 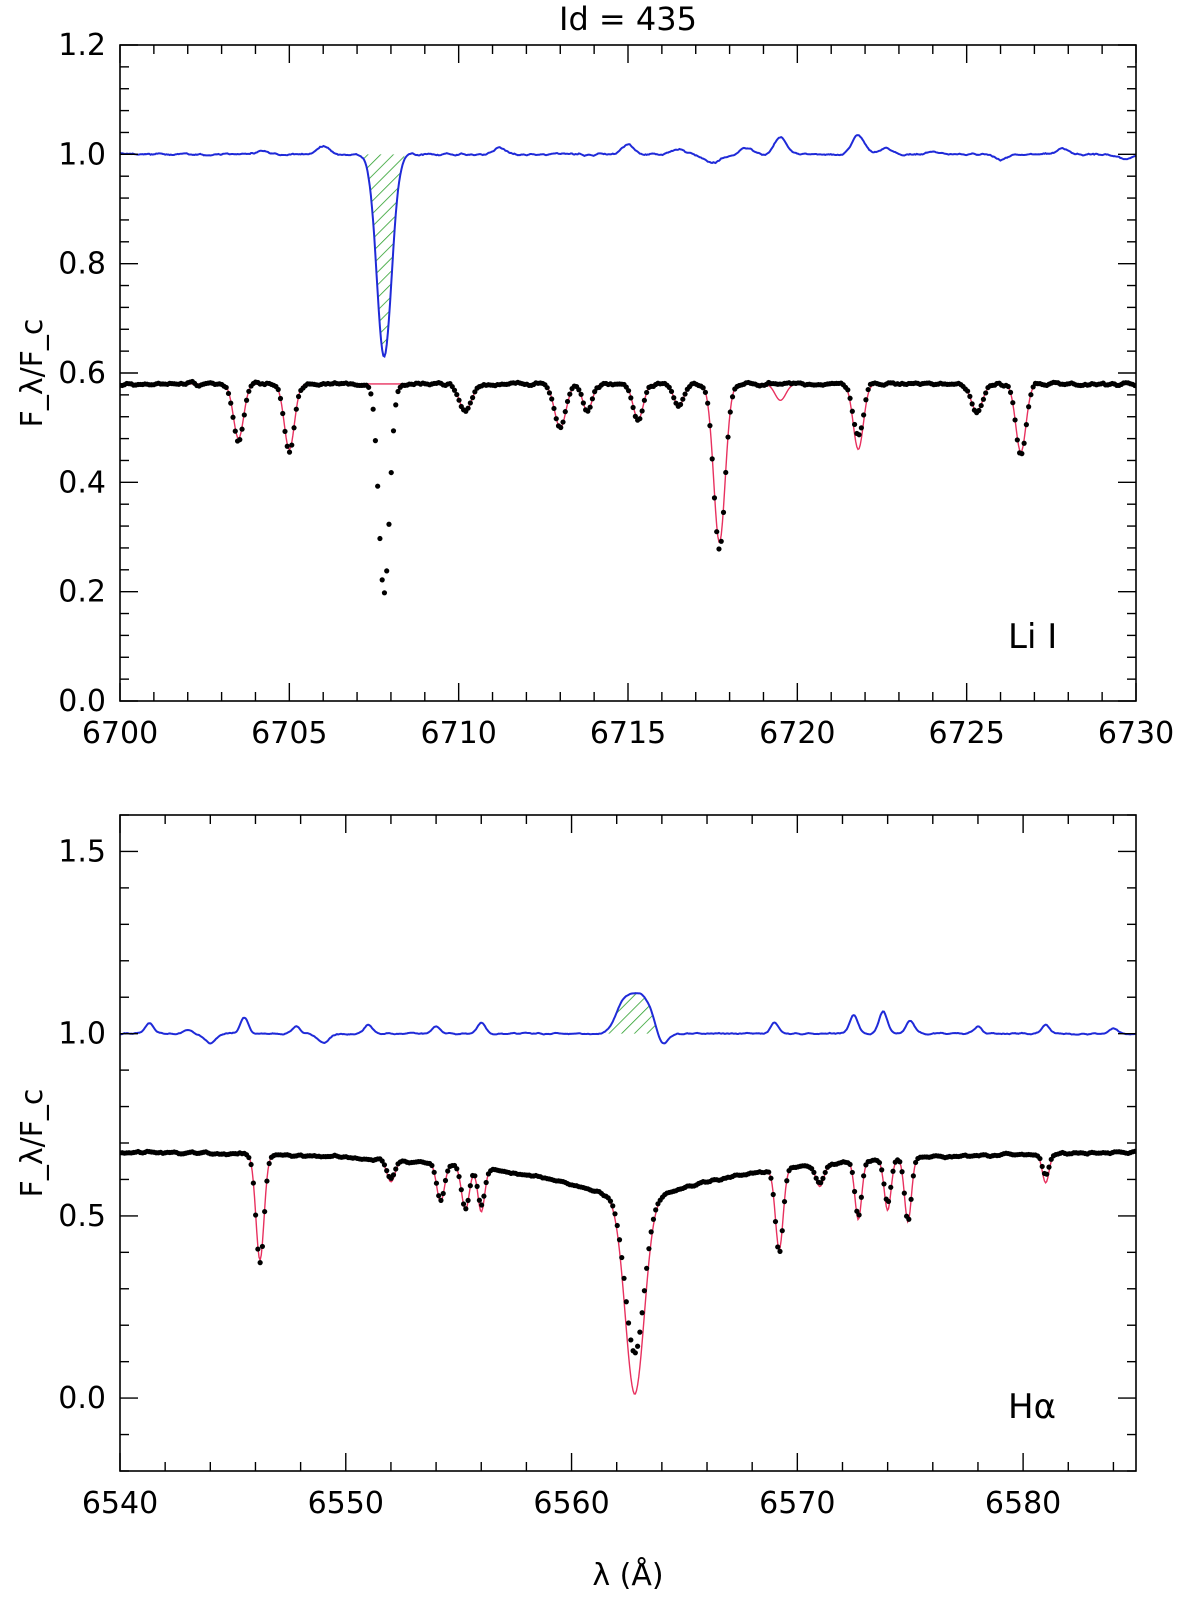 I want to click on y-tick-label: 0.2, so click(x=82, y=592).